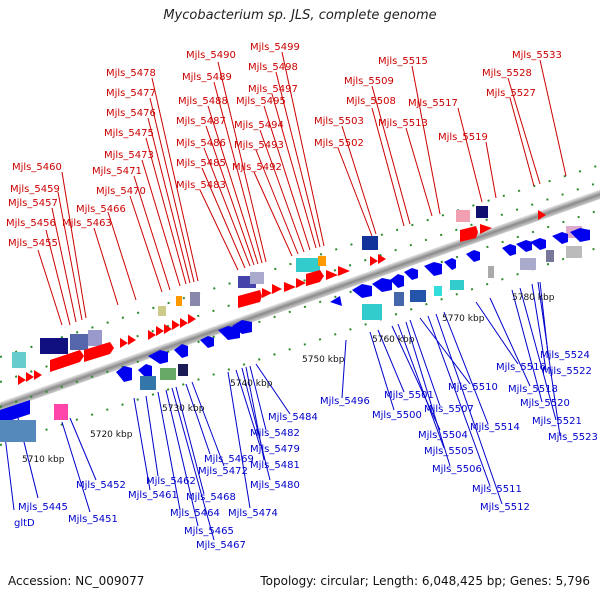 This screenshot has width=600, height=600. What do you see at coordinates (195, 513) in the screenshot?
I see `gene-label: Mjls_5464` at bounding box center [195, 513].